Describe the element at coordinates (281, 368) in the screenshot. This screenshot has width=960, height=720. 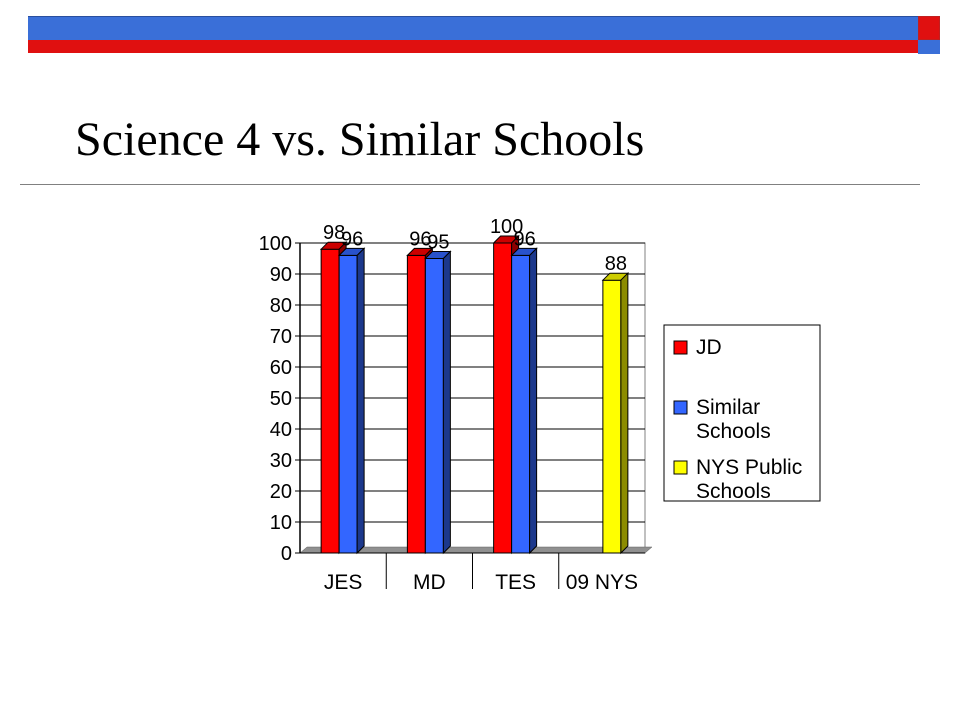
I see `y-tick-label: 60` at that location.